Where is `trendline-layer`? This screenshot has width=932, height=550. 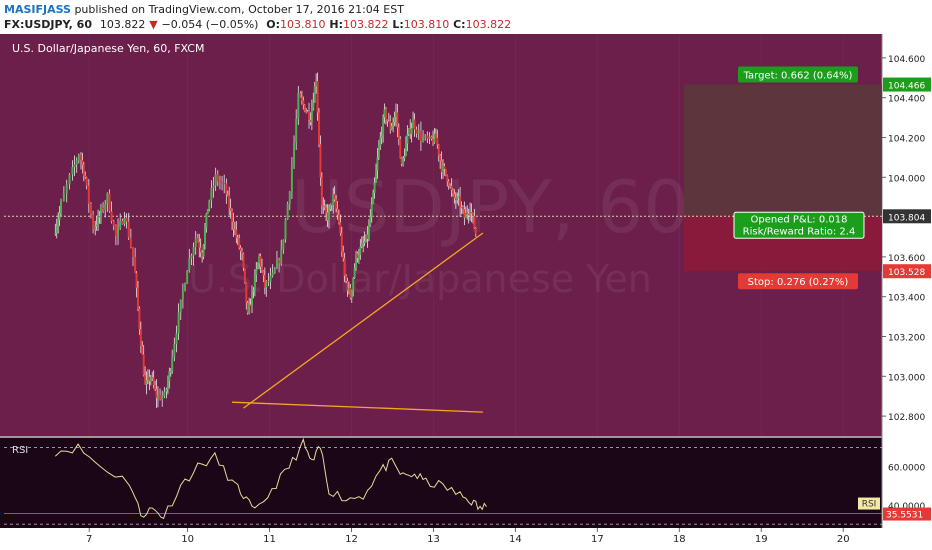
trendline-layer is located at coordinates (358, 322).